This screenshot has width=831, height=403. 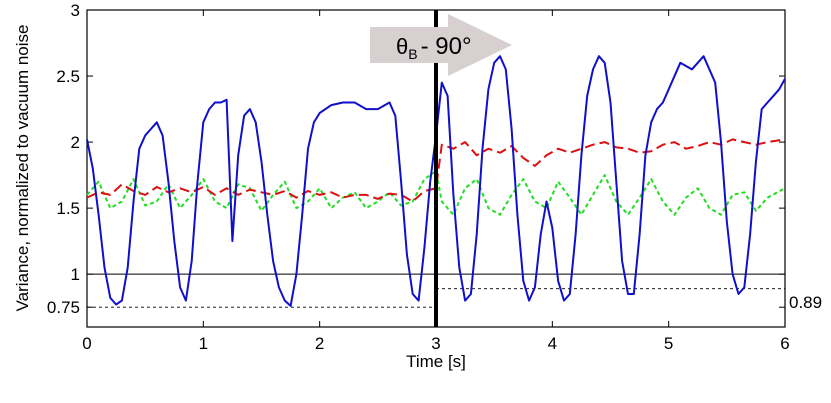 I want to click on y-tick-label-4: 2.5, so click(x=68, y=76).